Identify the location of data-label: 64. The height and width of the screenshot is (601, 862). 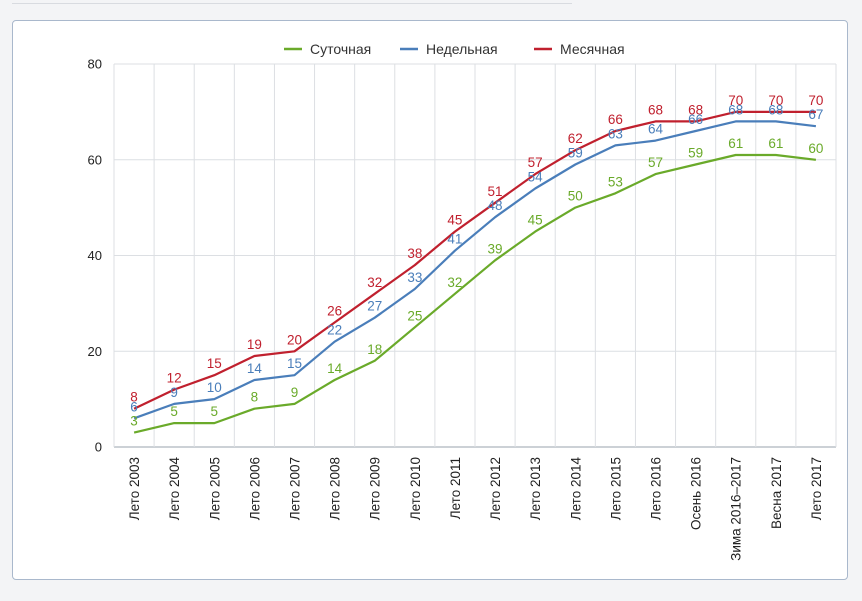
(656, 129).